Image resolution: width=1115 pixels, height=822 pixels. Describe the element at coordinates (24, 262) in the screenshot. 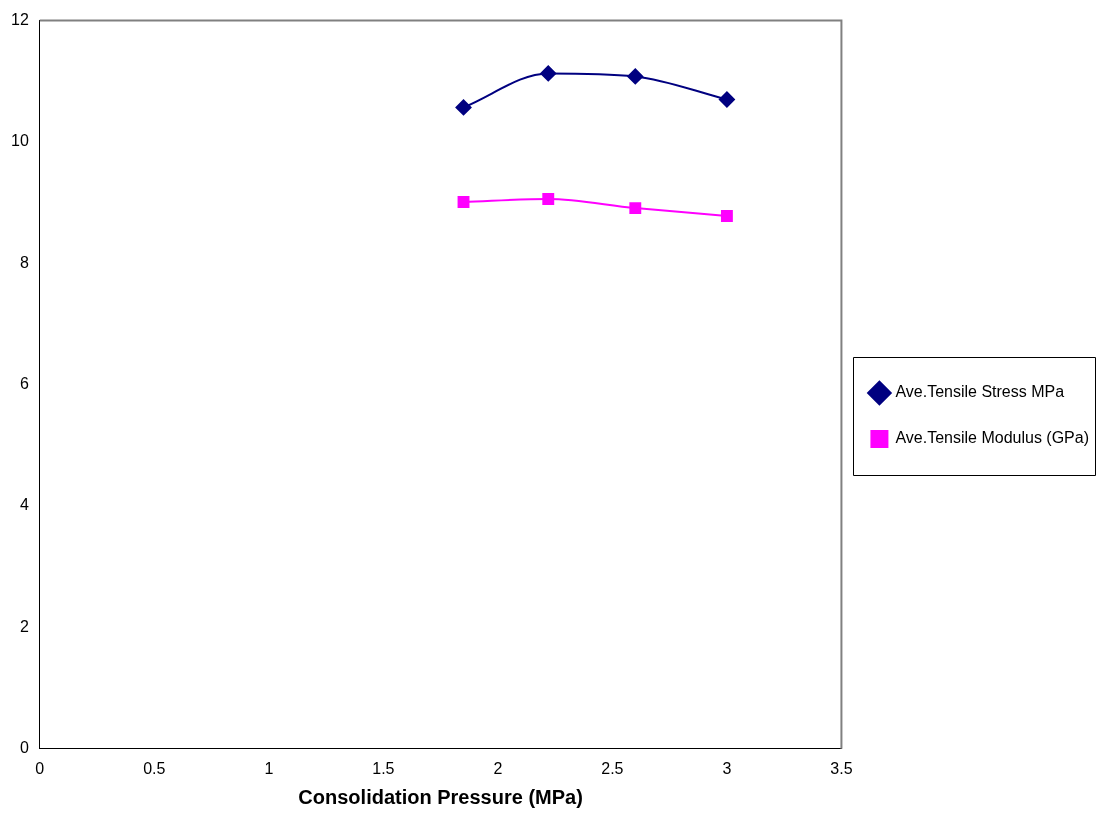

I see `y-tick-label: 8` at that location.